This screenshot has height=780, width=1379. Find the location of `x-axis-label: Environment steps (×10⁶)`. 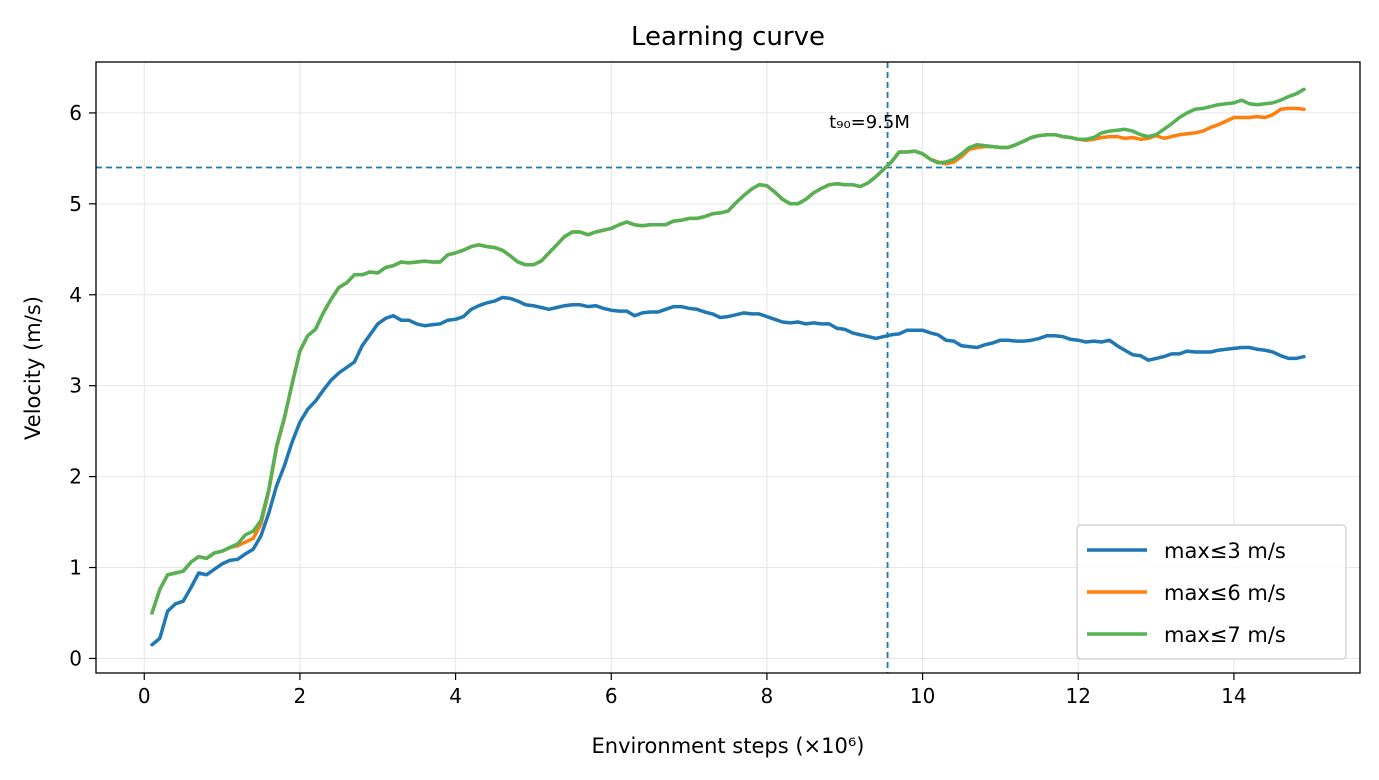

x-axis-label: Environment steps (×10⁶) is located at coordinates (728, 746).